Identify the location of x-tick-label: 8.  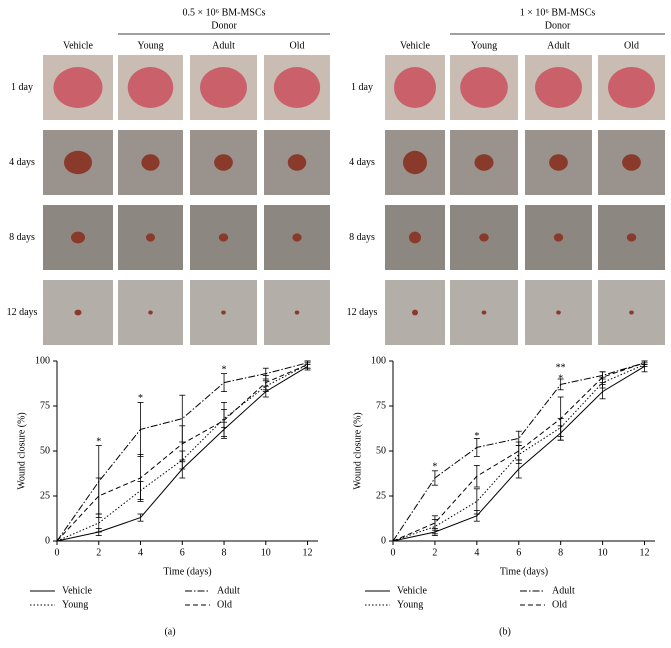
(224, 552).